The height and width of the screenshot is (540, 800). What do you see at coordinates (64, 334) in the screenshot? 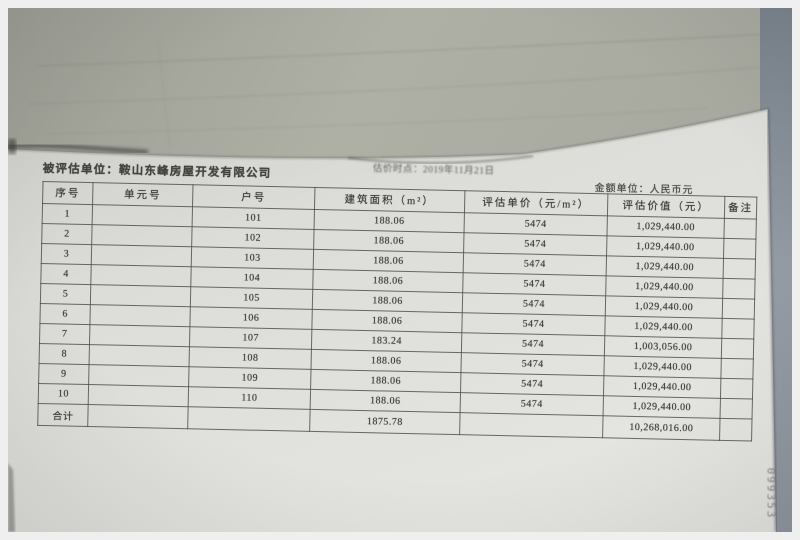
I see `cell: 7` at bounding box center [64, 334].